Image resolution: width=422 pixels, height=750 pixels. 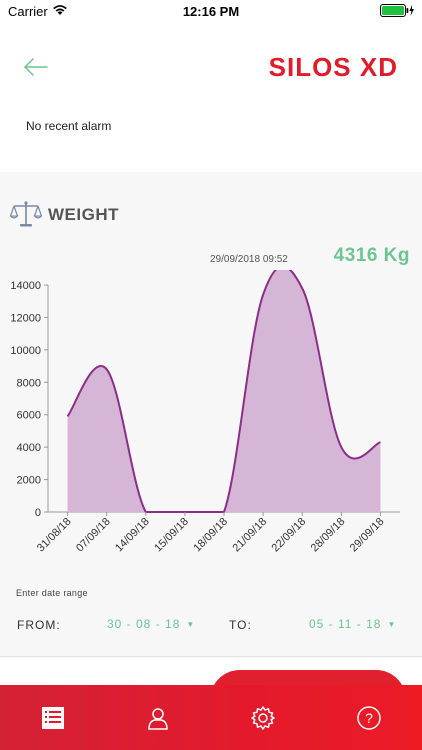 I want to click on to-label: TO:, so click(x=240, y=625).